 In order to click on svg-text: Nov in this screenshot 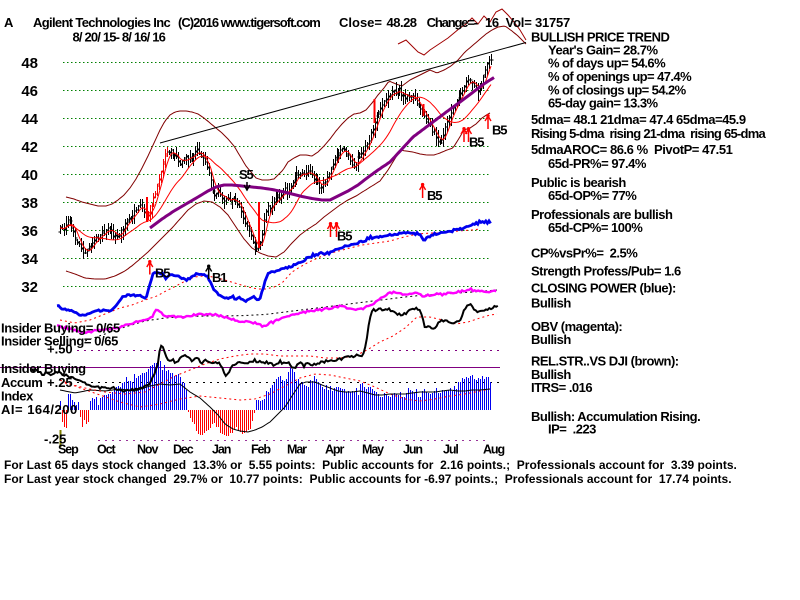, I will do `click(147, 450)`.